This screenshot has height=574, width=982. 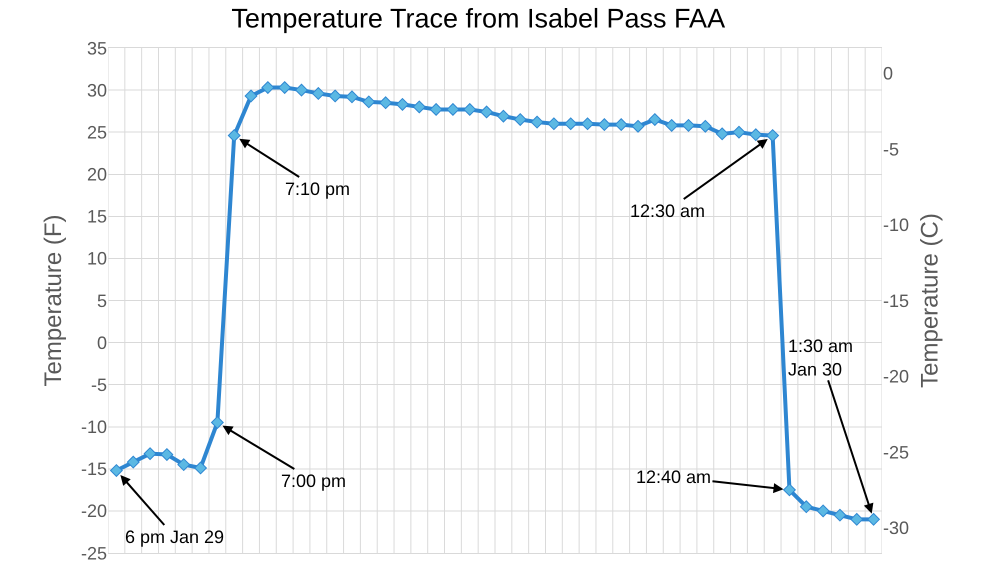 I want to click on y-tick-label: 15, so click(x=96, y=216).